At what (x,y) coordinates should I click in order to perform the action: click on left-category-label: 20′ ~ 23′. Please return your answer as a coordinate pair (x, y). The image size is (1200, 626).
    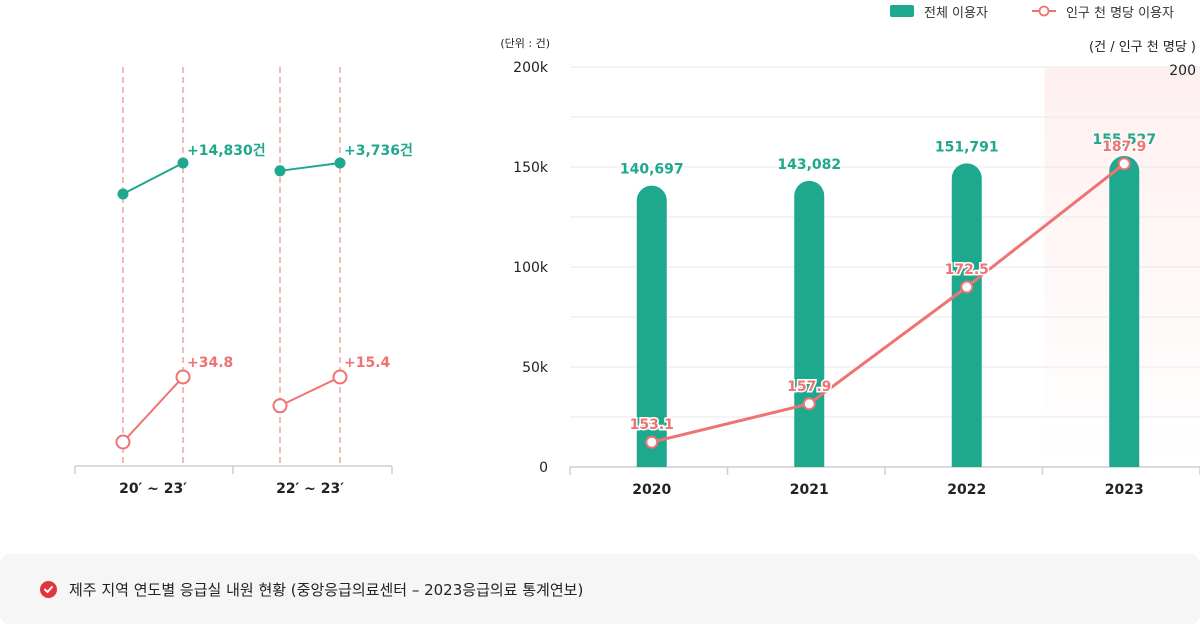
    Looking at the image, I should click on (153, 489).